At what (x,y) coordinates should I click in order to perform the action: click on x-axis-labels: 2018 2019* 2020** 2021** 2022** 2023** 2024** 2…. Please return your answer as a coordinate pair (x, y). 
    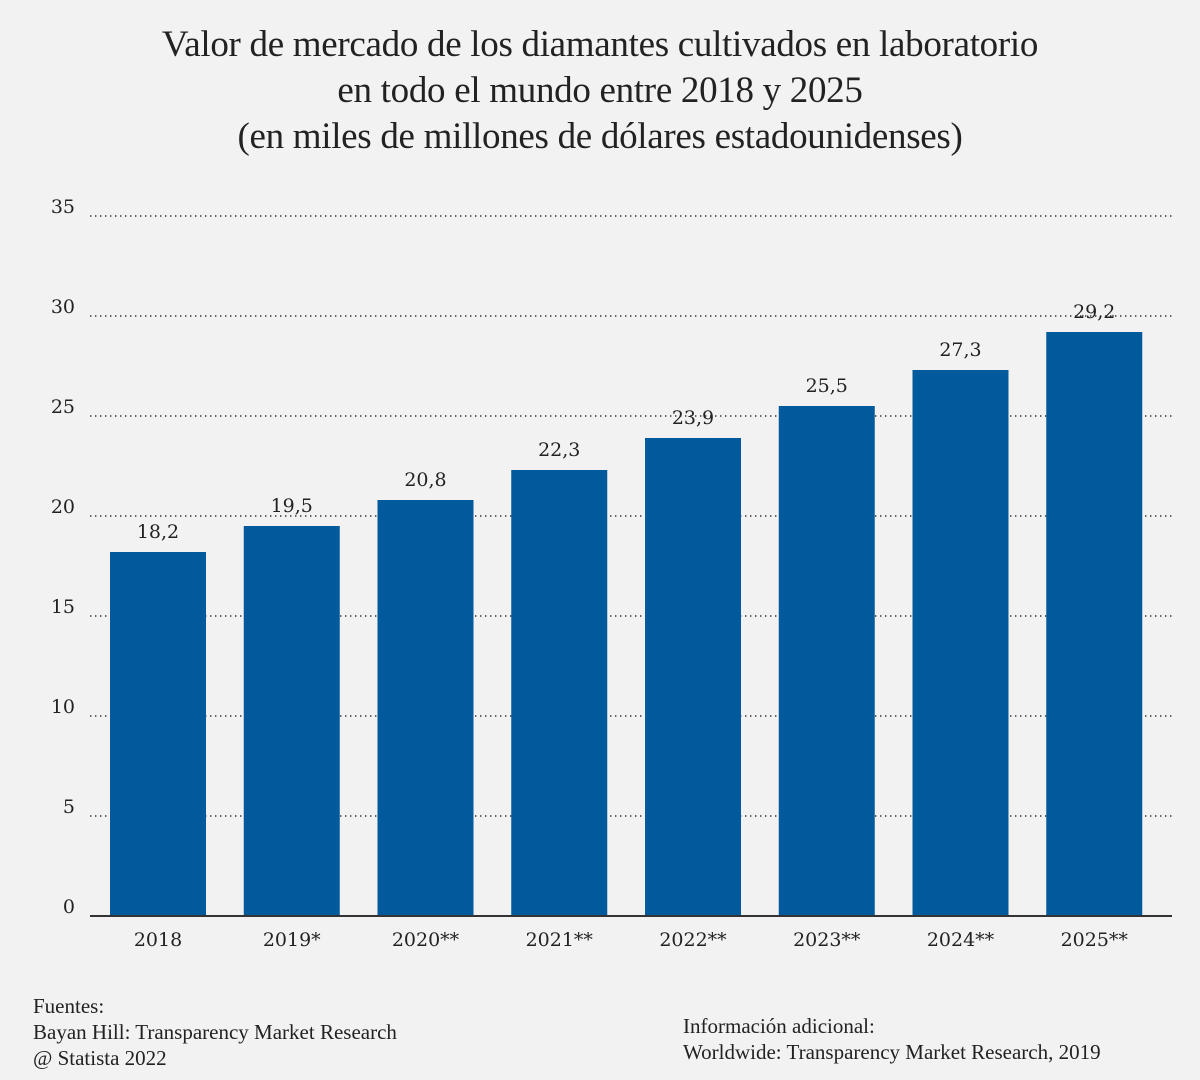
    Looking at the image, I should click on (631, 940).